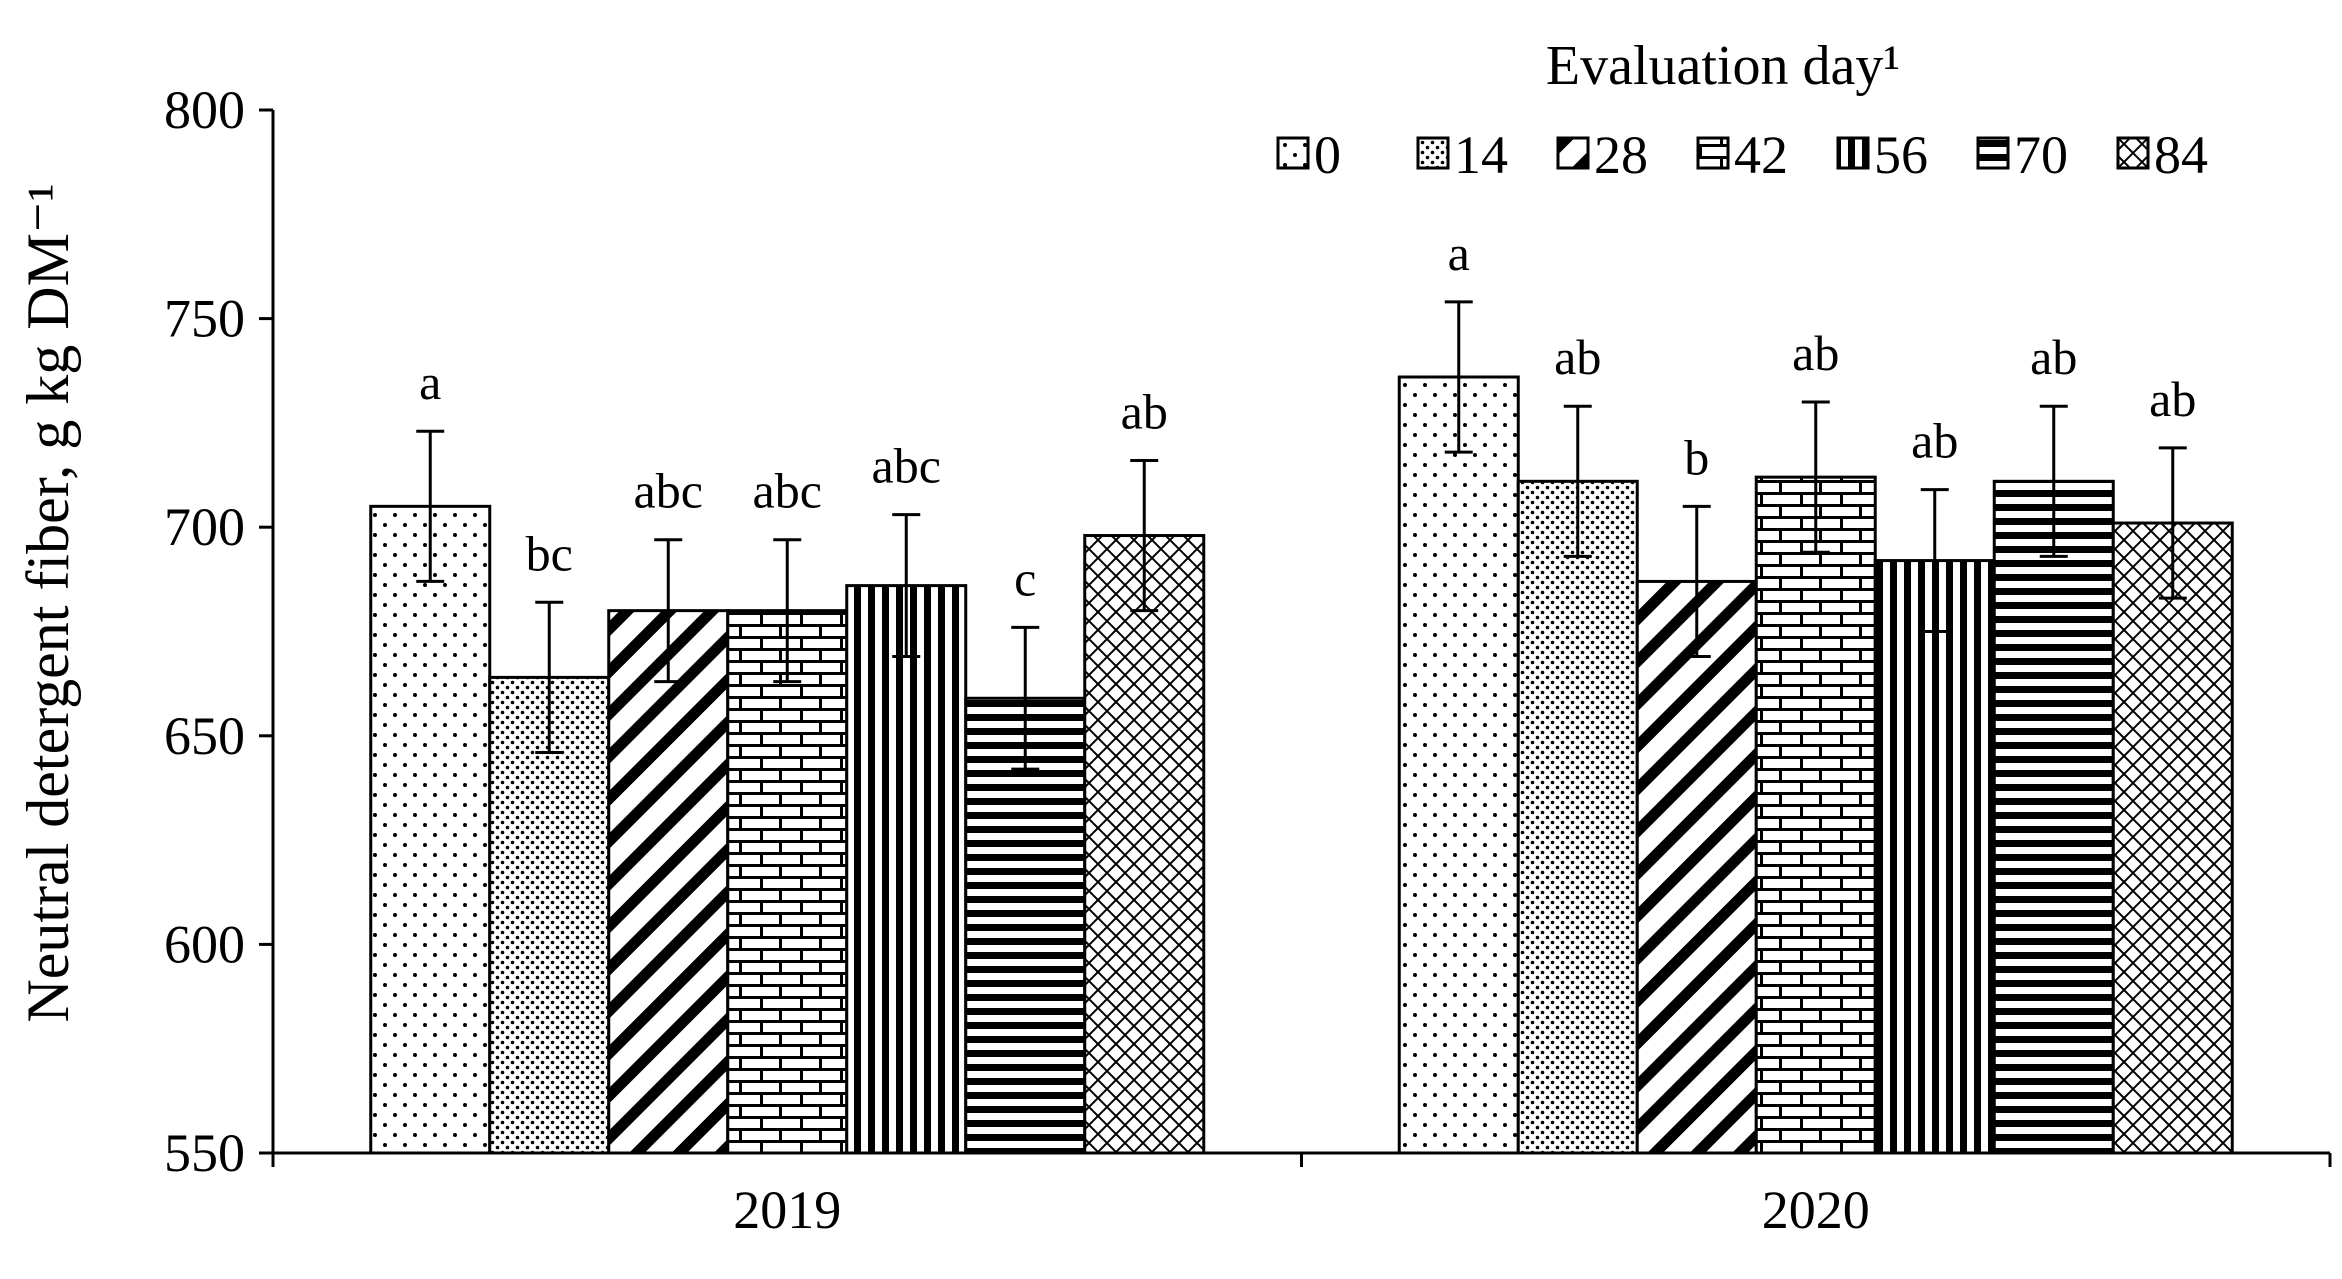  I want to click on significance-label: c, so click(1025, 578).